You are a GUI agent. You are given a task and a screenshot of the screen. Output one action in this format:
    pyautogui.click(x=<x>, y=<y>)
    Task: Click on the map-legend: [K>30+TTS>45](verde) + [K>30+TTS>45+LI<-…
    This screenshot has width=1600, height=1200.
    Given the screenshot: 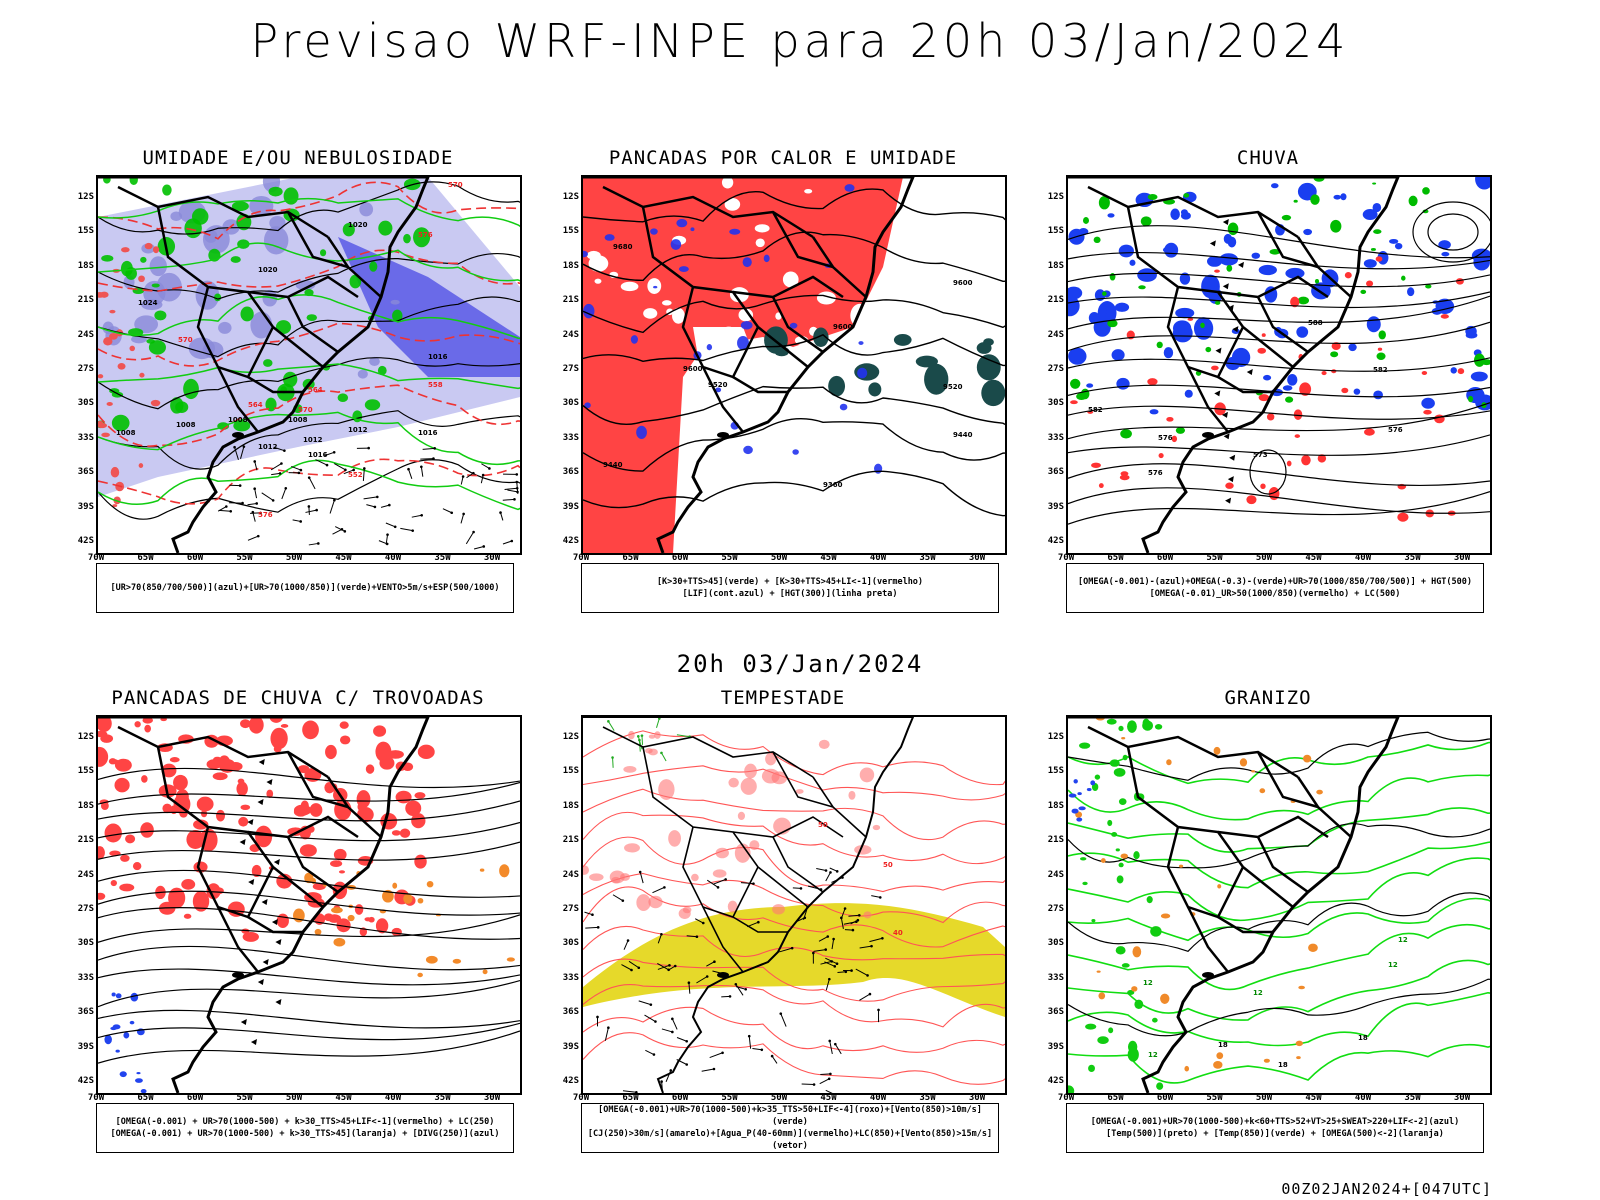 What is the action you would take?
    pyautogui.click(x=790, y=588)
    